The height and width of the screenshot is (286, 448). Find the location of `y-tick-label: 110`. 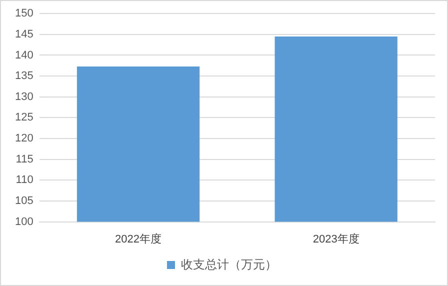

y-tick-label: 110 is located at coordinates (25, 180).